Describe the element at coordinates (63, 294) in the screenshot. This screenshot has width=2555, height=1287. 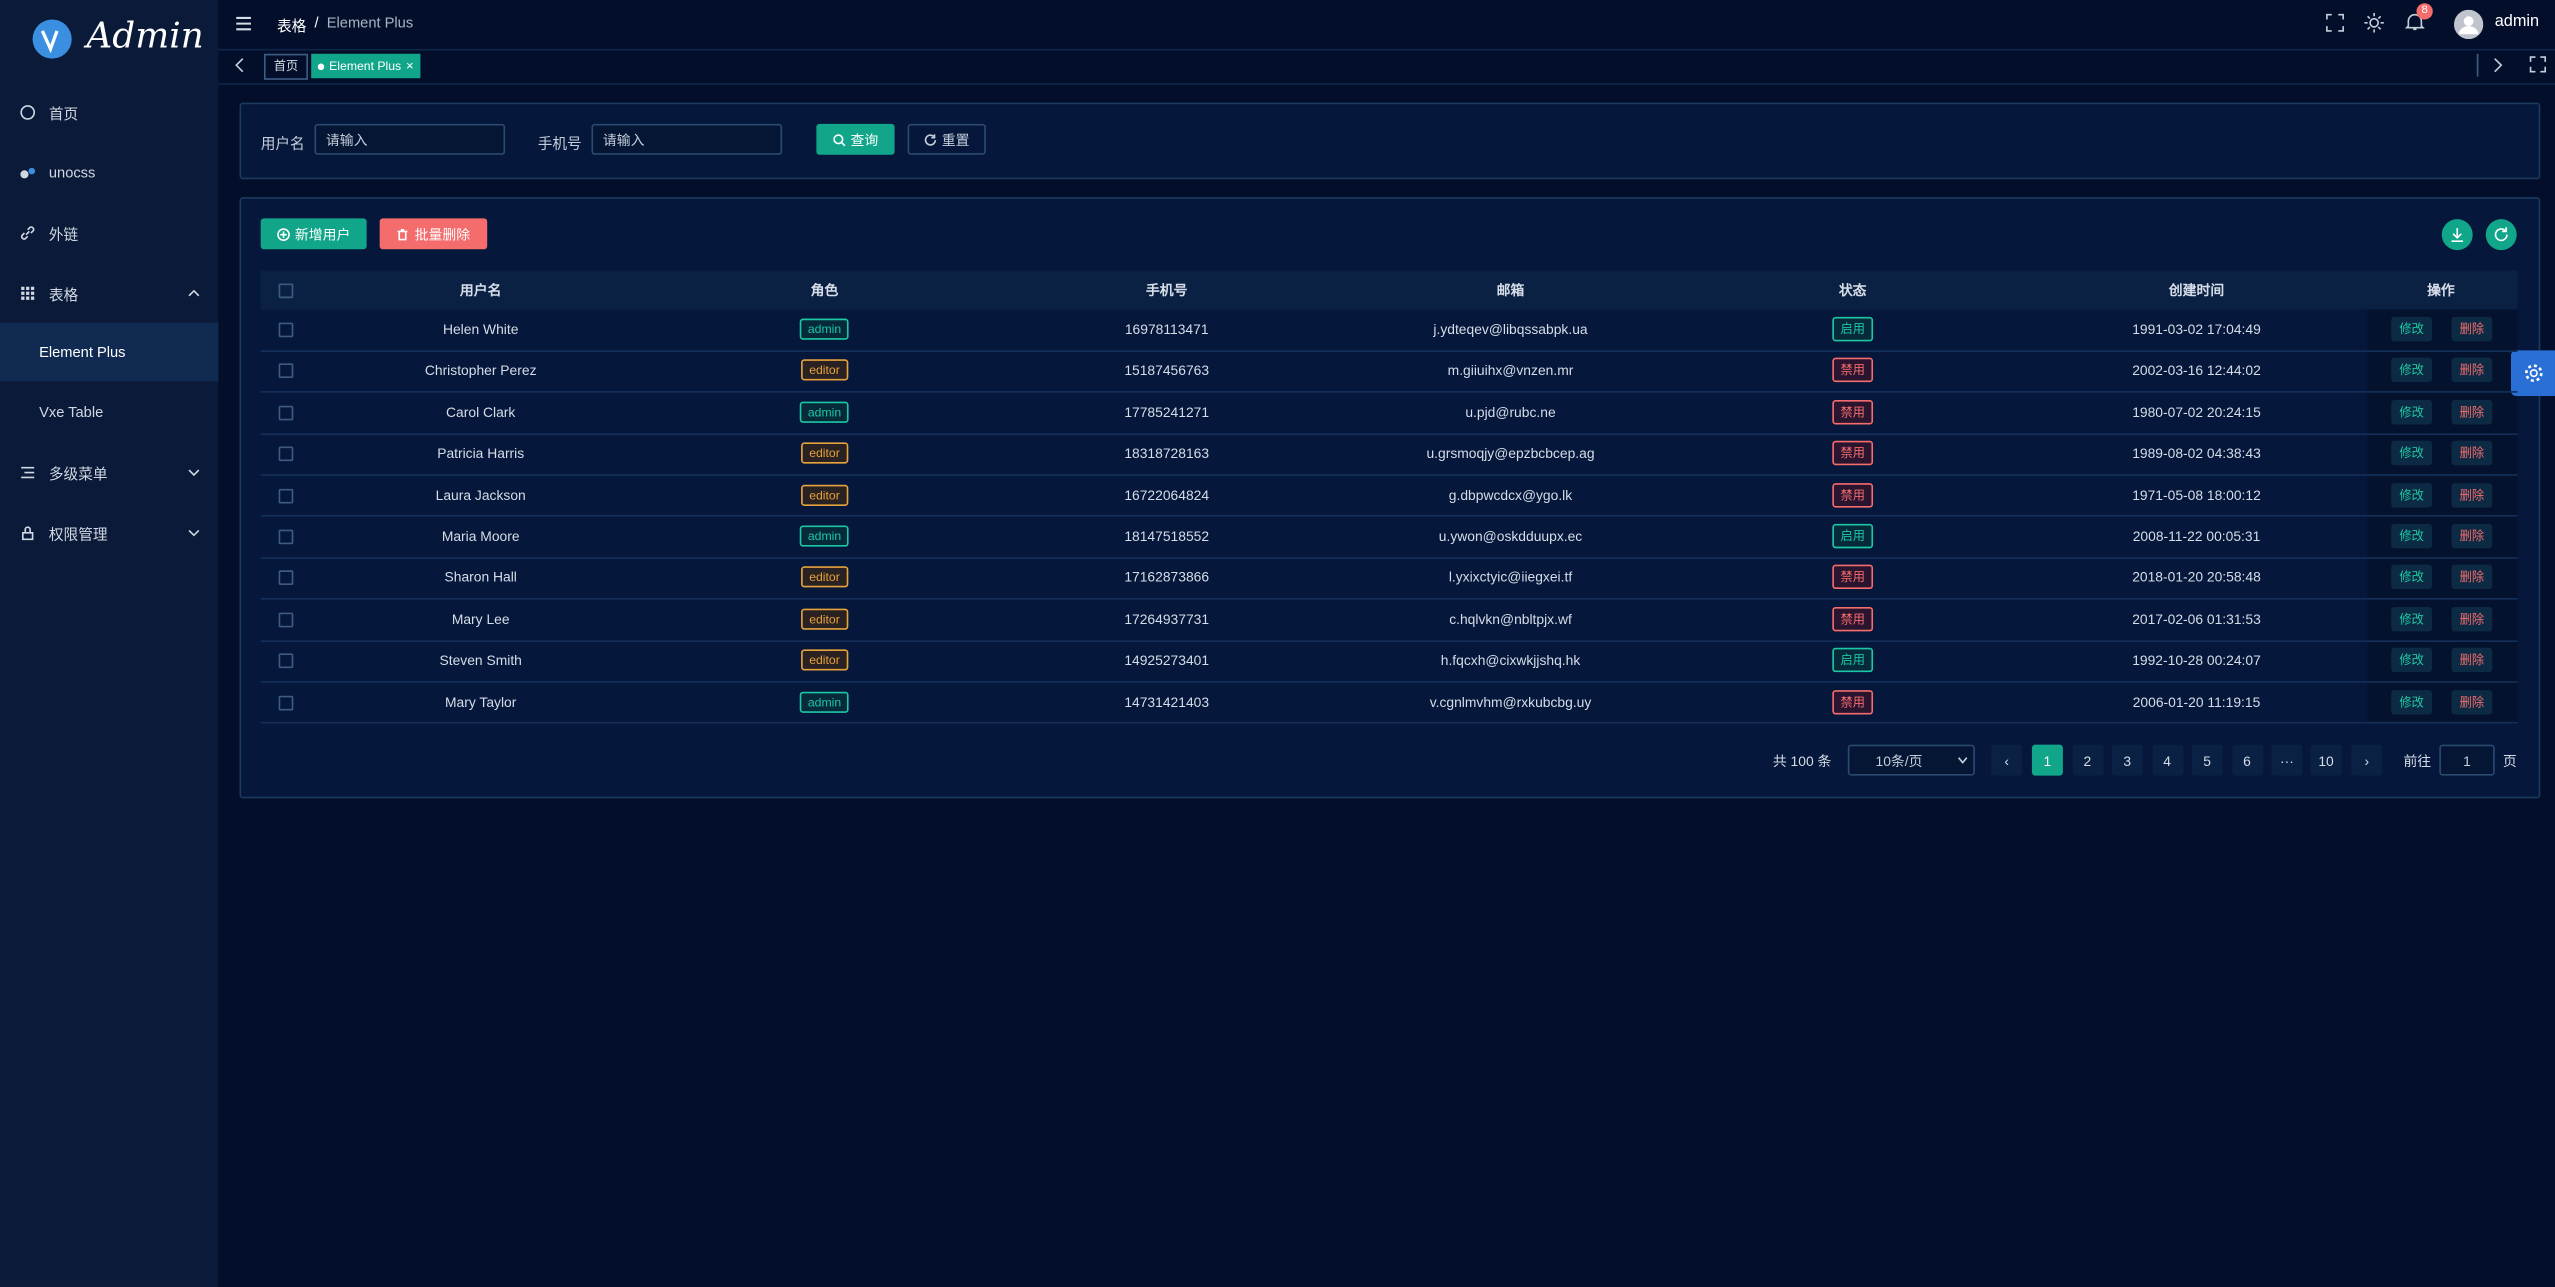
I see `menu-label: 表格` at that location.